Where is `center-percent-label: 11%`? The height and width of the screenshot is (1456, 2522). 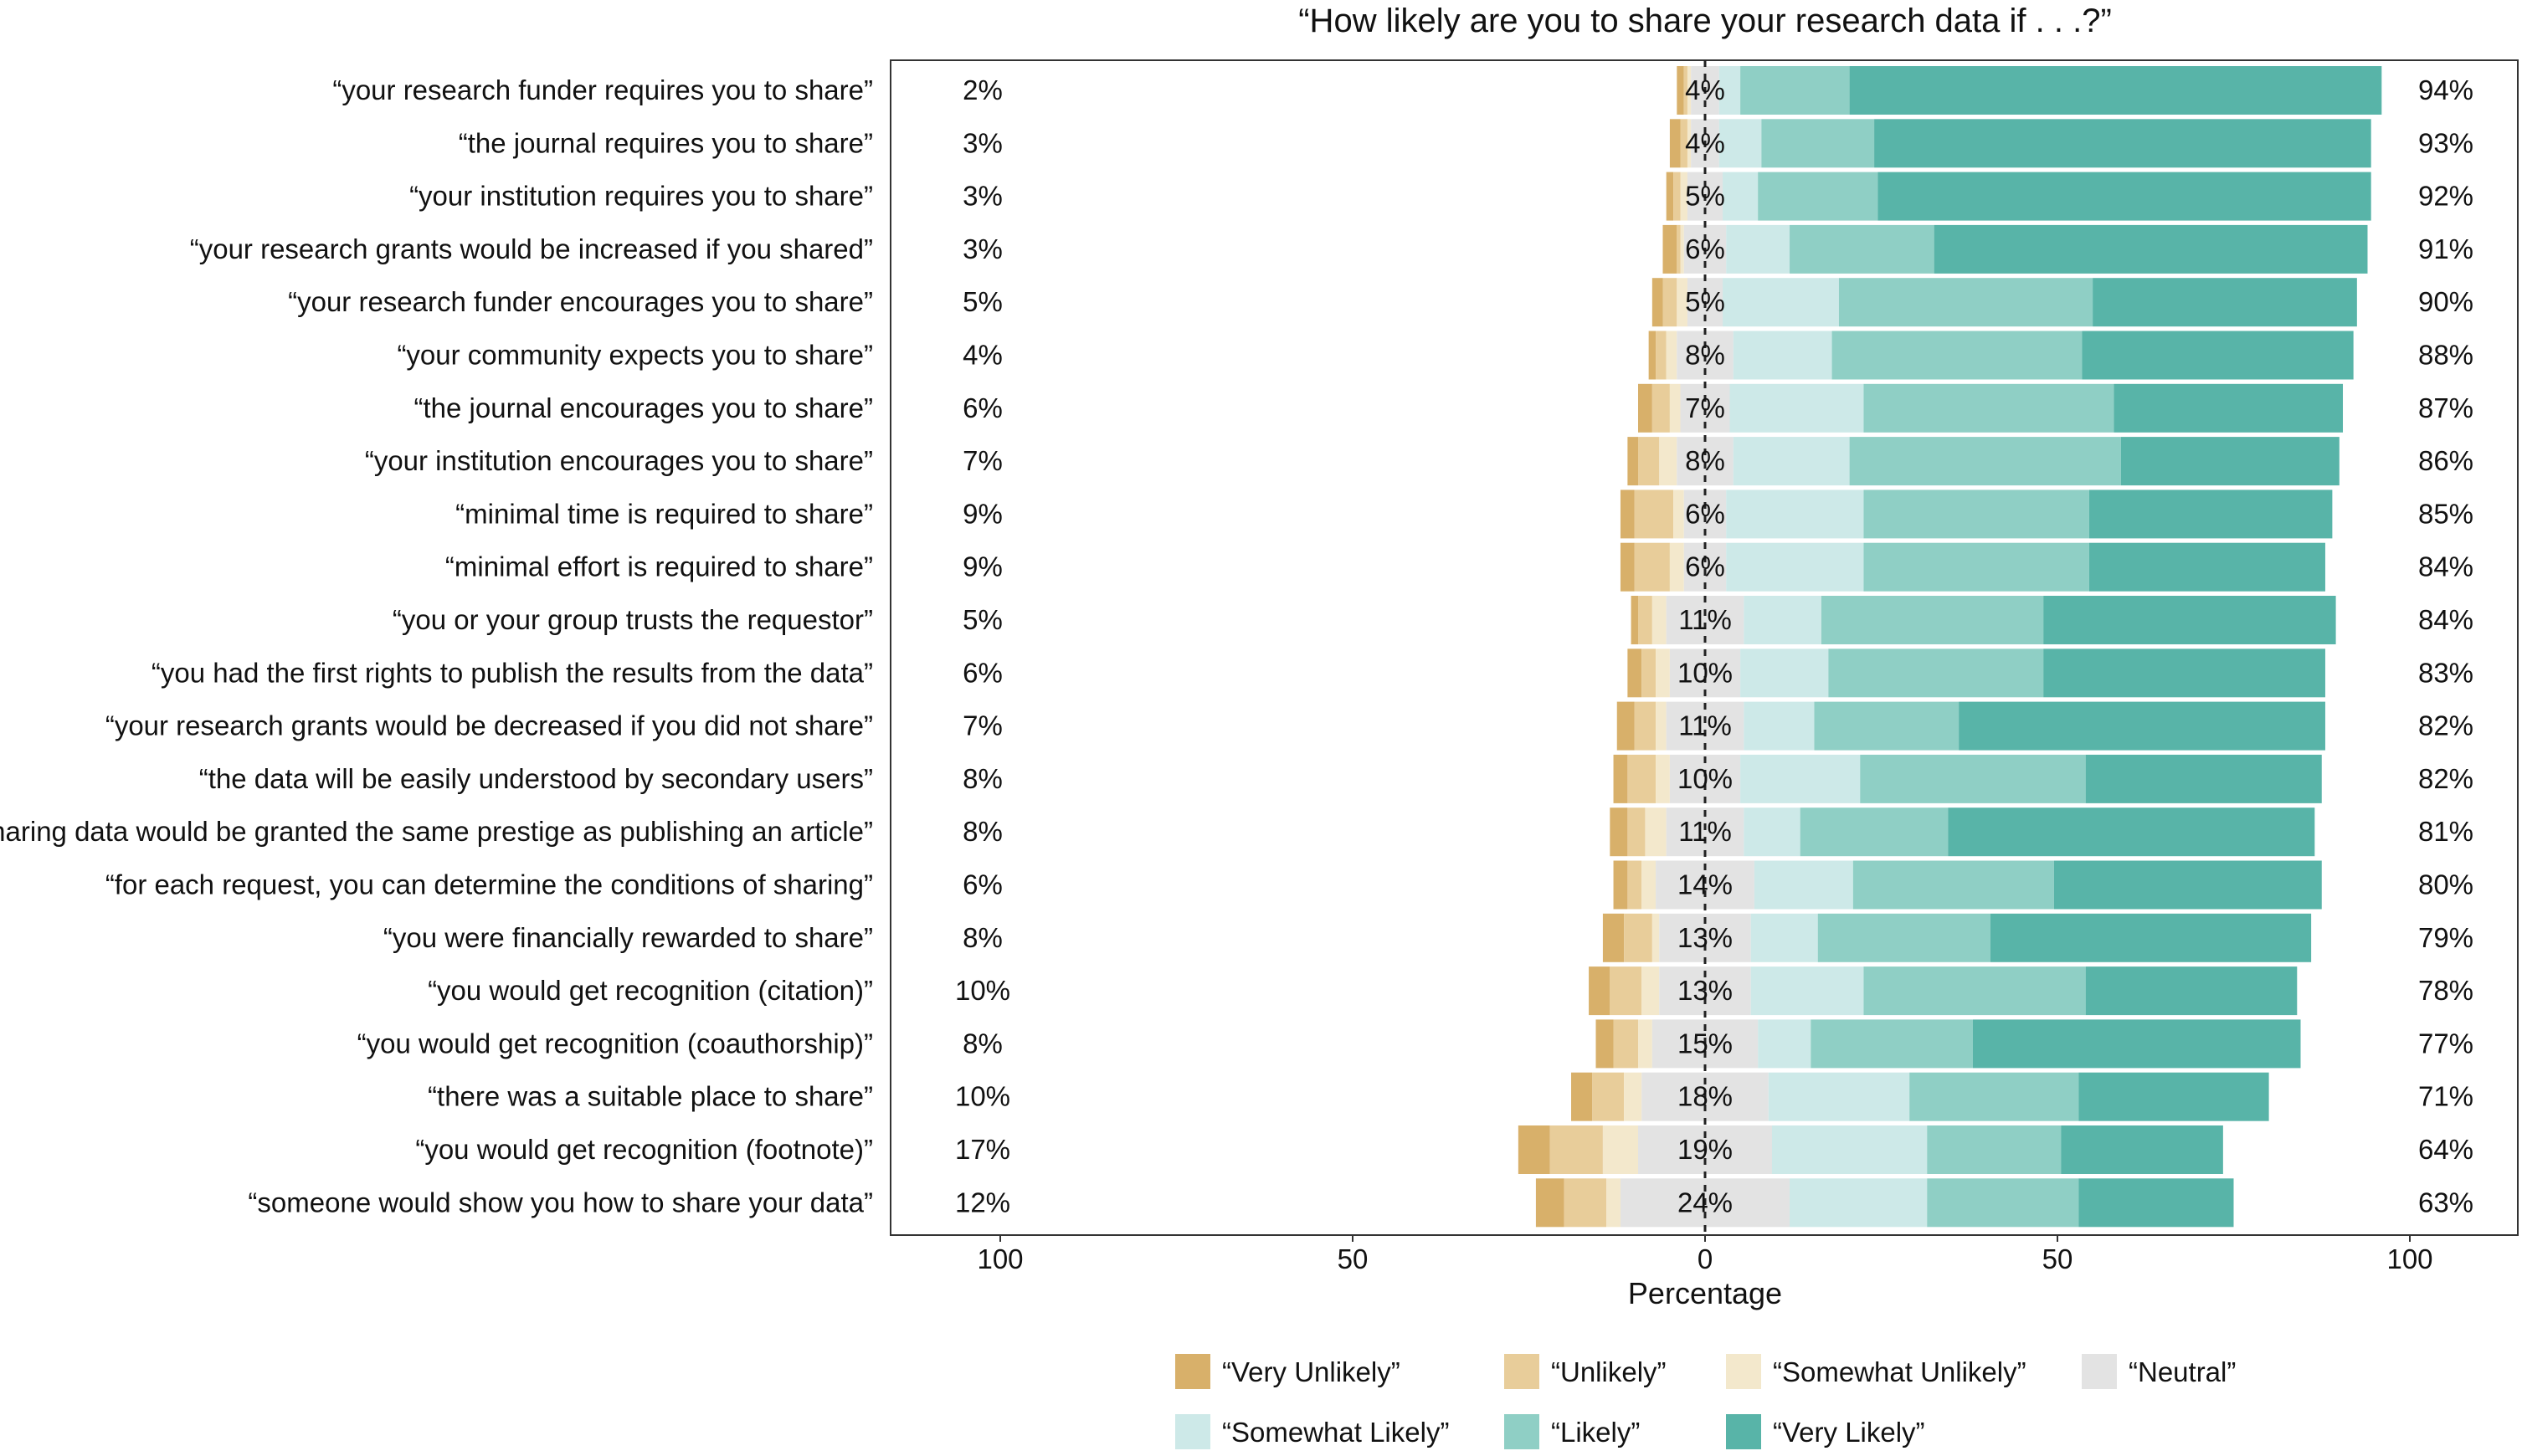
center-percent-label: 11% is located at coordinates (1705, 619).